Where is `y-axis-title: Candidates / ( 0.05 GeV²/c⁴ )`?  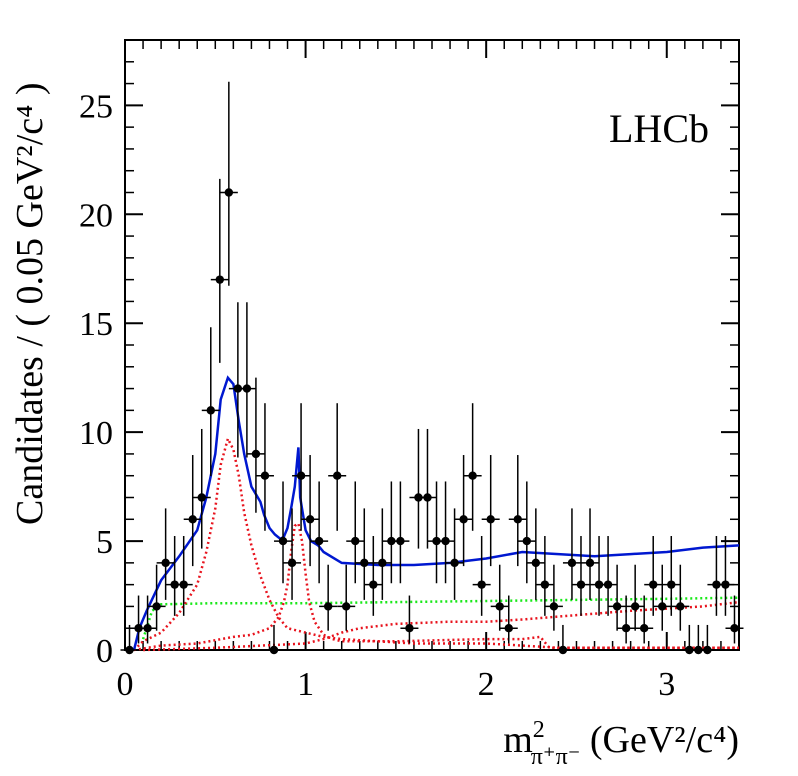 y-axis-title: Candidates / ( 0.05 GeV²/c⁴ ) is located at coordinates (30, 303).